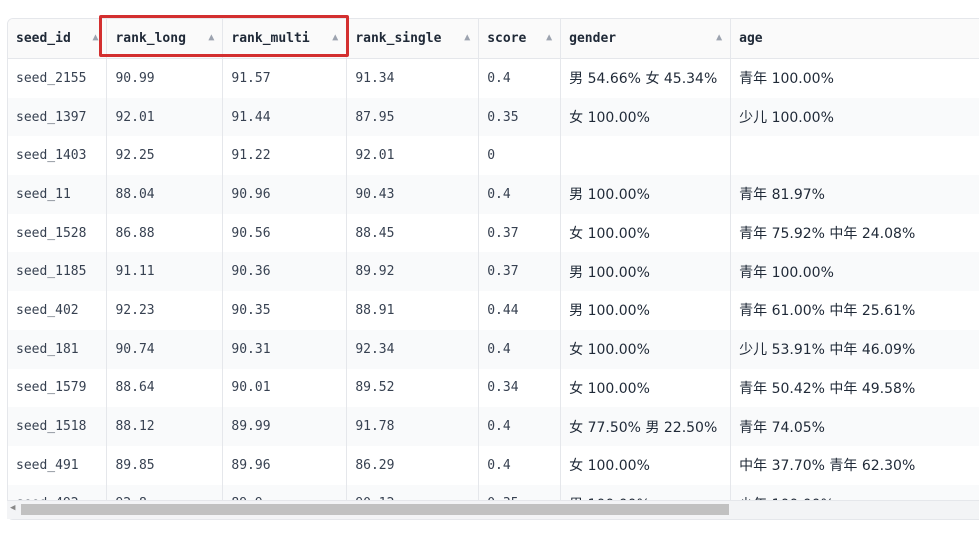 The width and height of the screenshot is (979, 539). Describe the element at coordinates (520, 388) in the screenshot. I see `cell-score: 0.34` at that location.